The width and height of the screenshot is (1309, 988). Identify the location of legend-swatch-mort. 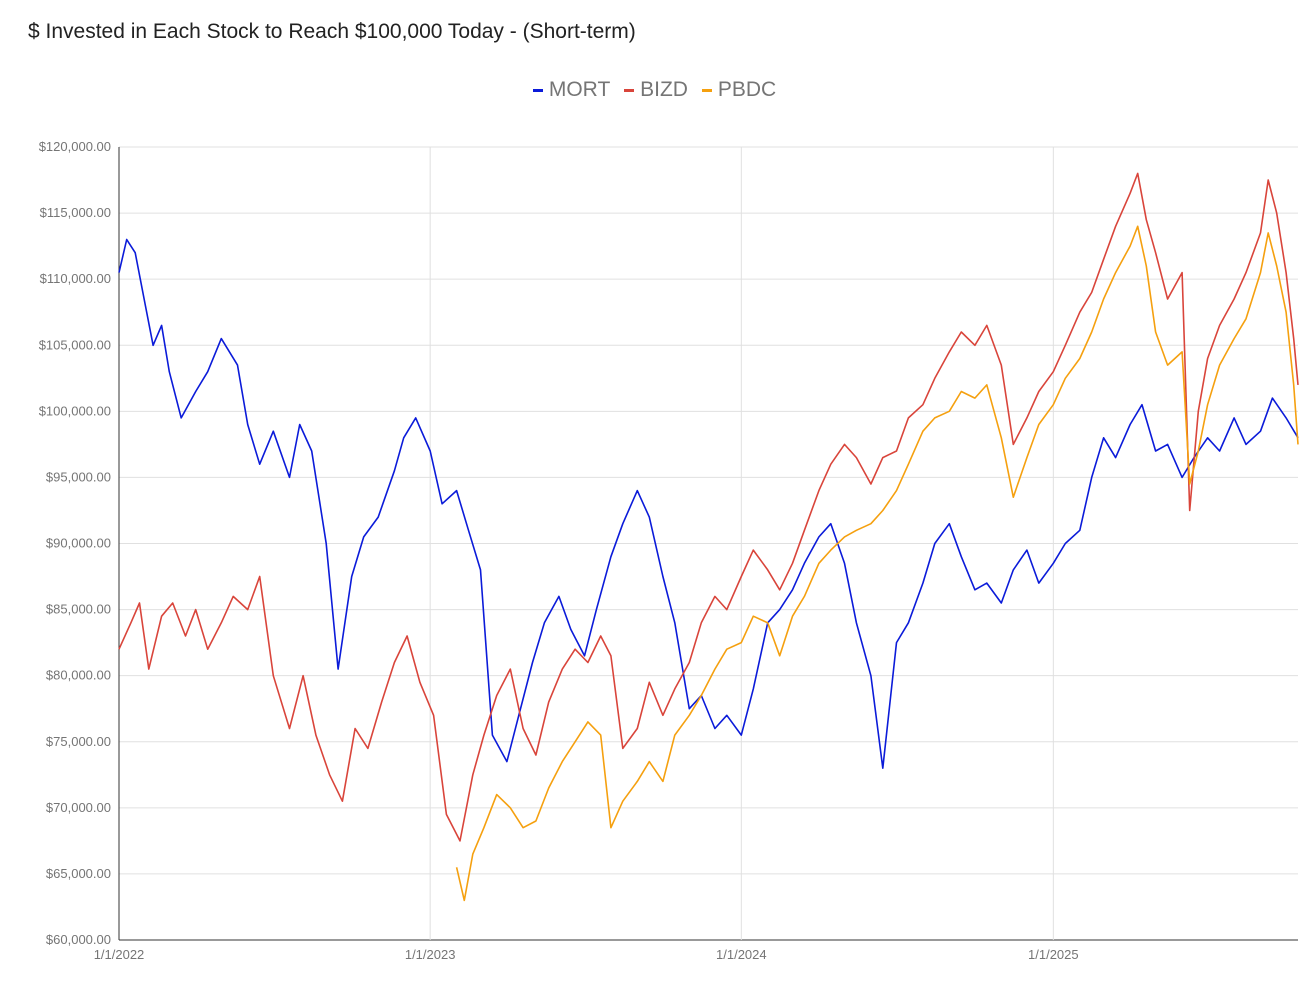
(537, 90).